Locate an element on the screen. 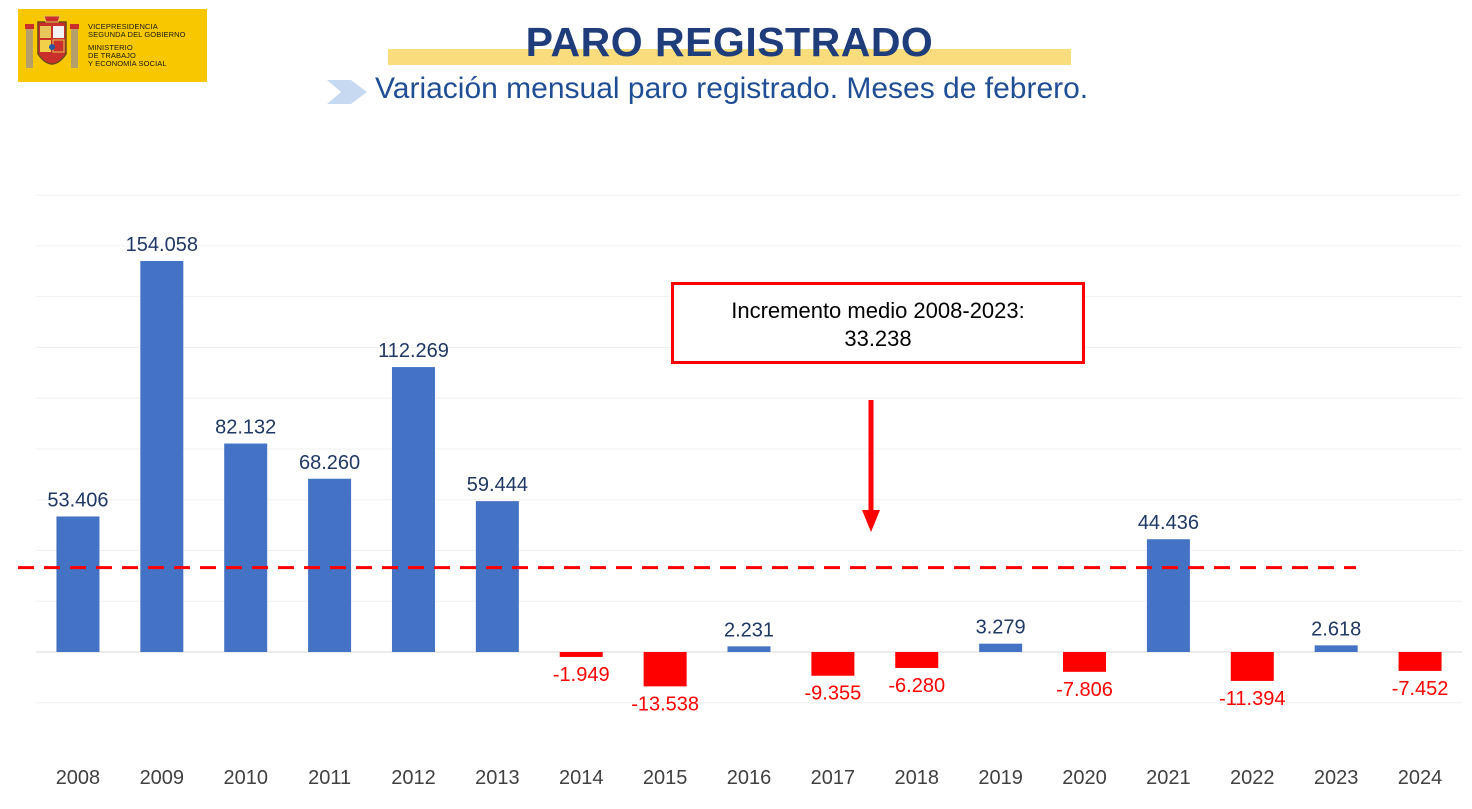 This screenshot has width=1472, height=809. title-highlight-bar is located at coordinates (729, 57).